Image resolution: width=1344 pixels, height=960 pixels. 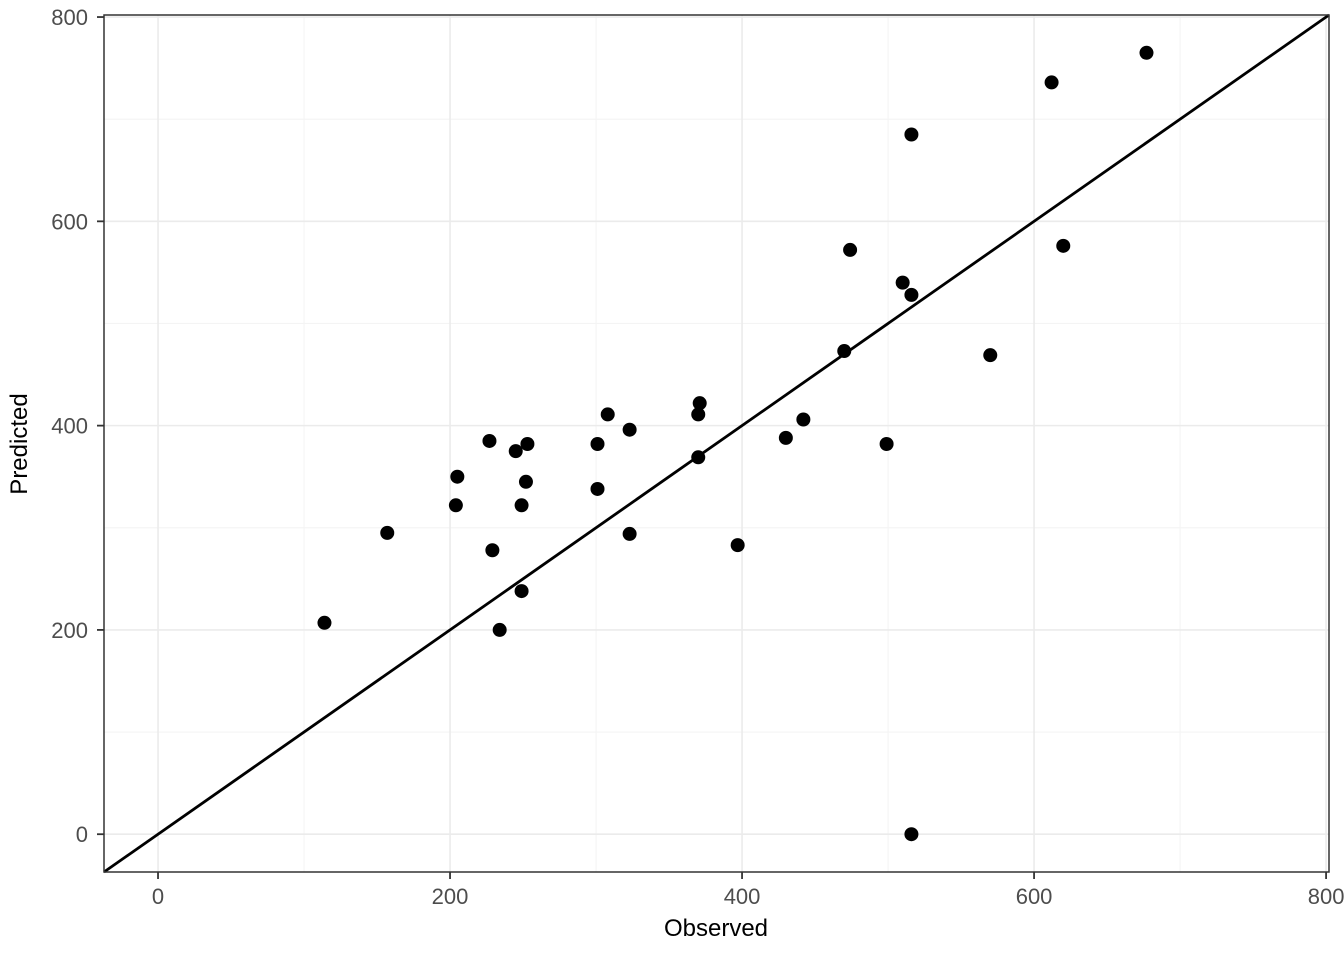 What do you see at coordinates (1034, 896) in the screenshot?
I see `x-tick-label: 600` at bounding box center [1034, 896].